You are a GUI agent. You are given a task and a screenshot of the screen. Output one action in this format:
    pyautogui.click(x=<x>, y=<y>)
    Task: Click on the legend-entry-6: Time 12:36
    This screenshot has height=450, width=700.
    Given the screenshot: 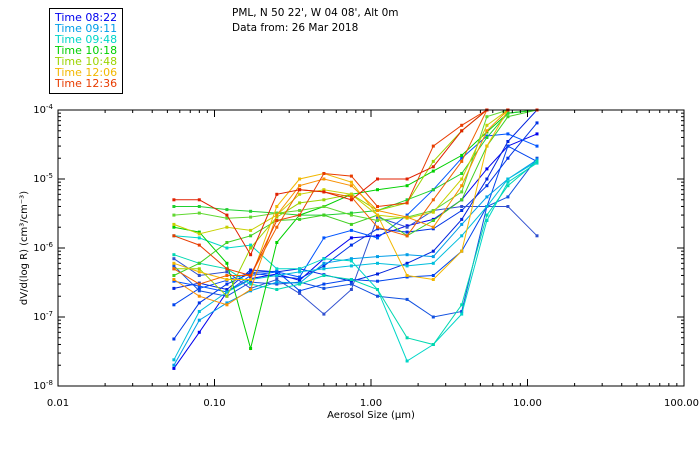 What is the action you would take?
    pyautogui.click(x=86, y=83)
    